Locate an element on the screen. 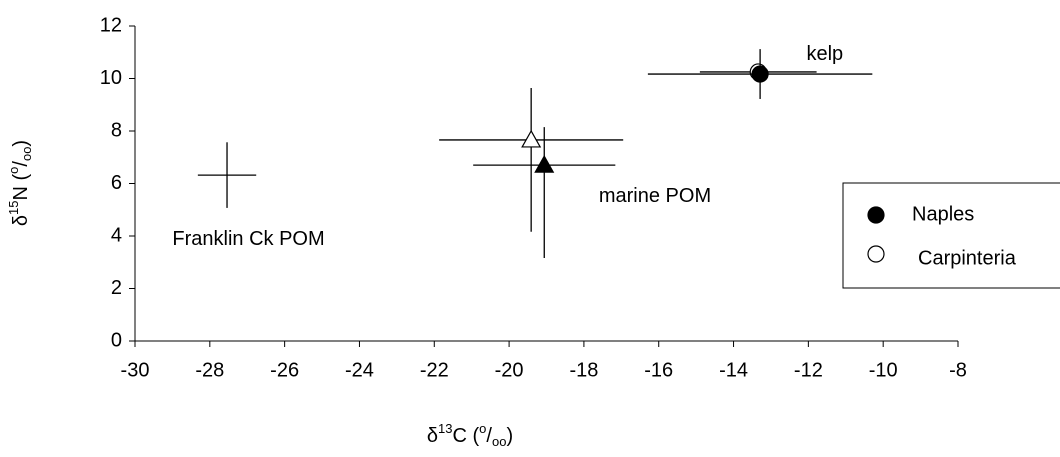 The height and width of the screenshot is (457, 1060). x-tick-label: -16 is located at coordinates (658, 370).